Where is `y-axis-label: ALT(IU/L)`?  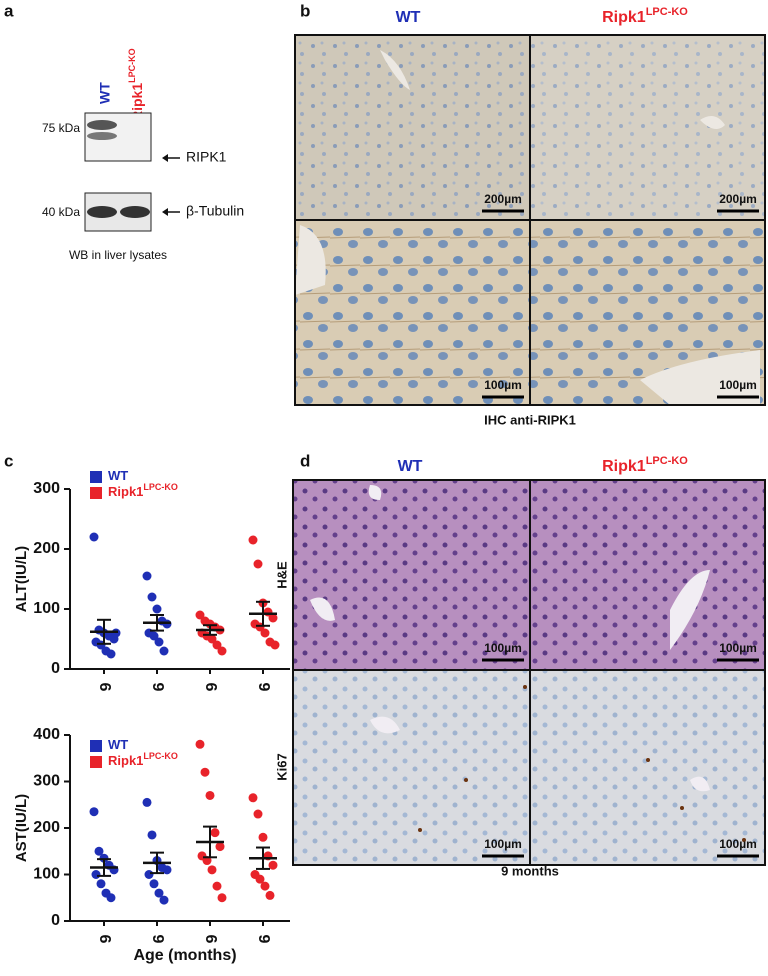
y-axis-label: ALT(IU/L) is located at coordinates (21, 579).